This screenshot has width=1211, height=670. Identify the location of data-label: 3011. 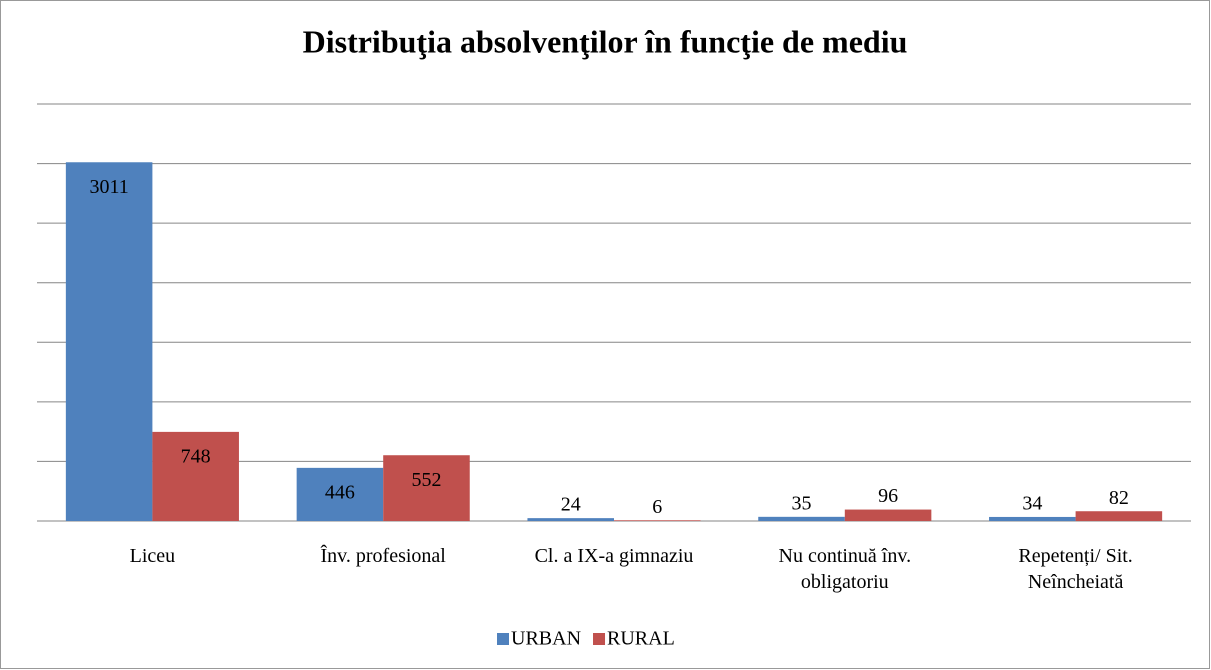
(108, 187).